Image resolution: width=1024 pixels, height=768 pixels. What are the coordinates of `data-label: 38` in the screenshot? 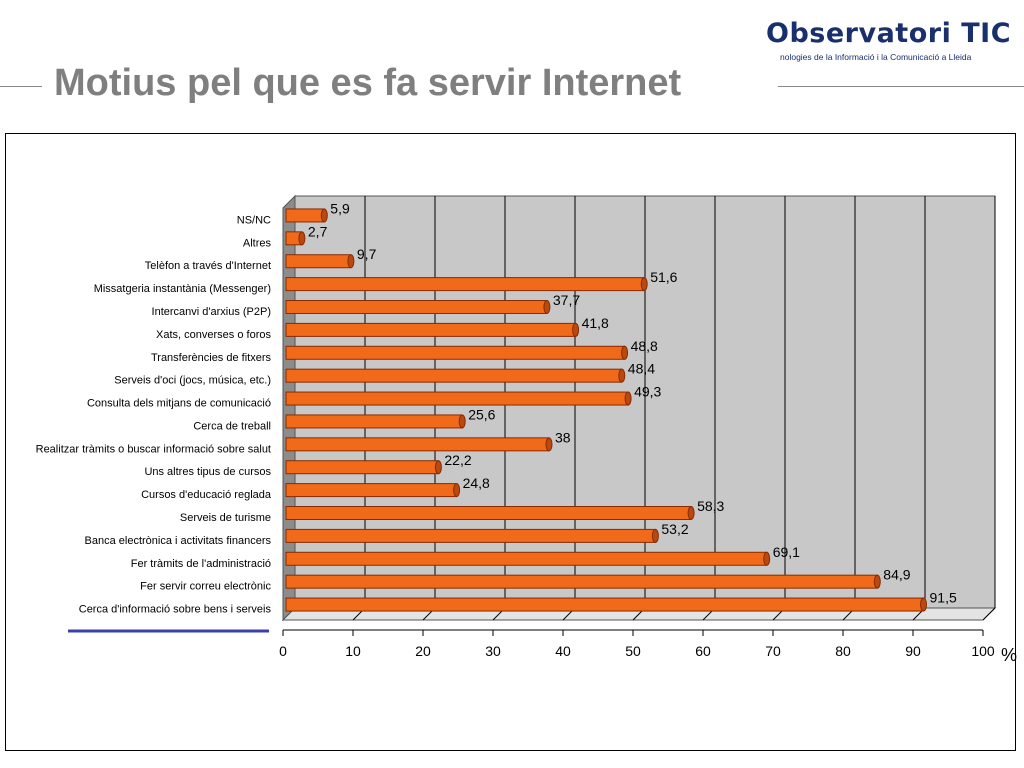 It's located at (563, 437).